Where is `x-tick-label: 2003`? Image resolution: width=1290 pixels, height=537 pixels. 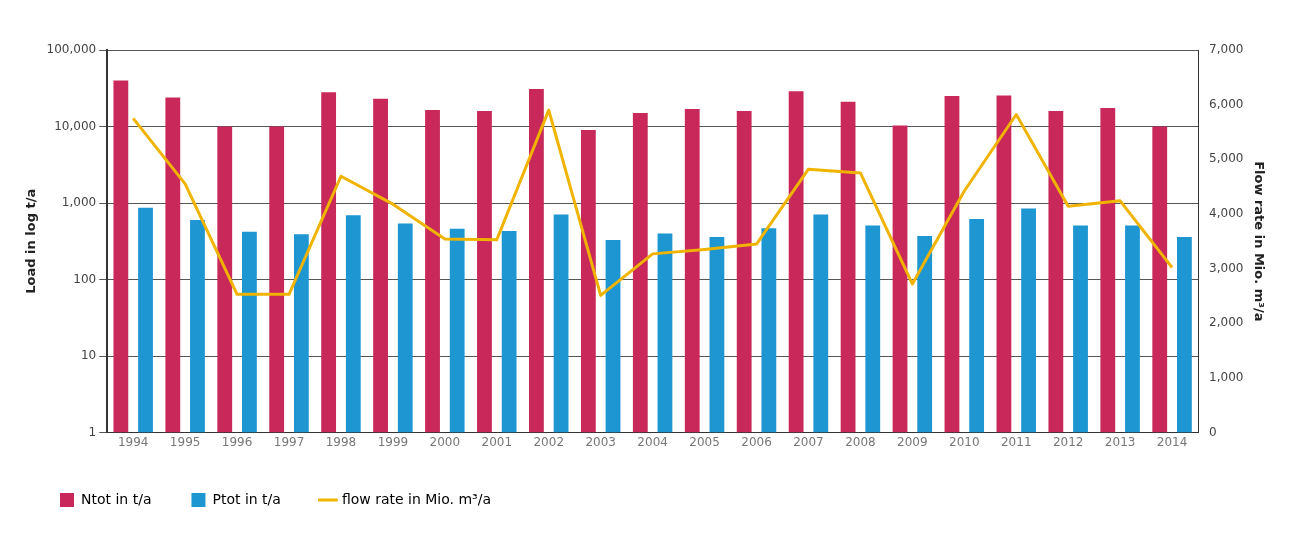
x-tick-label: 2003 is located at coordinates (600, 441).